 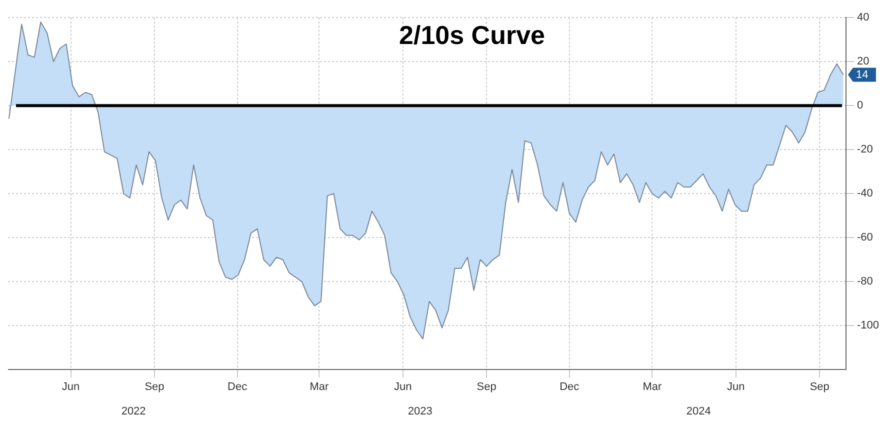 What do you see at coordinates (868, 326) in the screenshot?
I see `y-tick-label: -100` at bounding box center [868, 326].